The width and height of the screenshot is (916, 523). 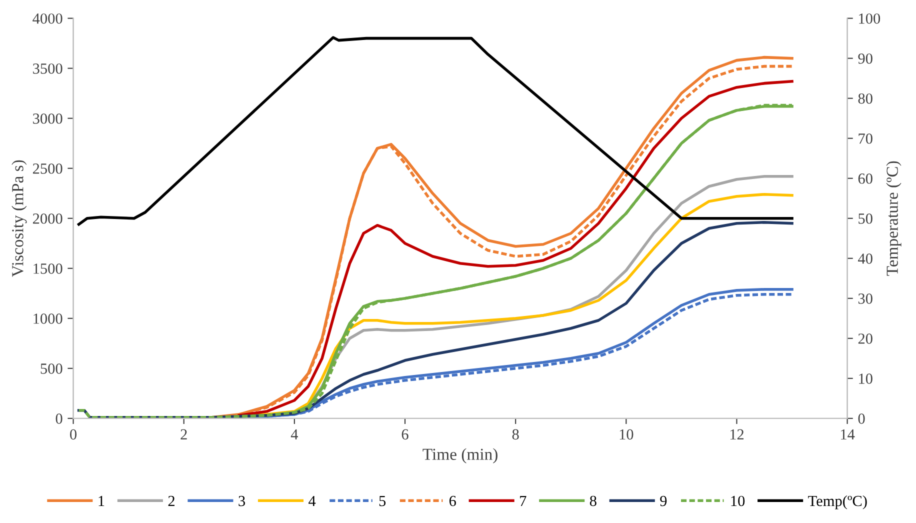 I want to click on y2-tick-label: 0, so click(x=861, y=419).